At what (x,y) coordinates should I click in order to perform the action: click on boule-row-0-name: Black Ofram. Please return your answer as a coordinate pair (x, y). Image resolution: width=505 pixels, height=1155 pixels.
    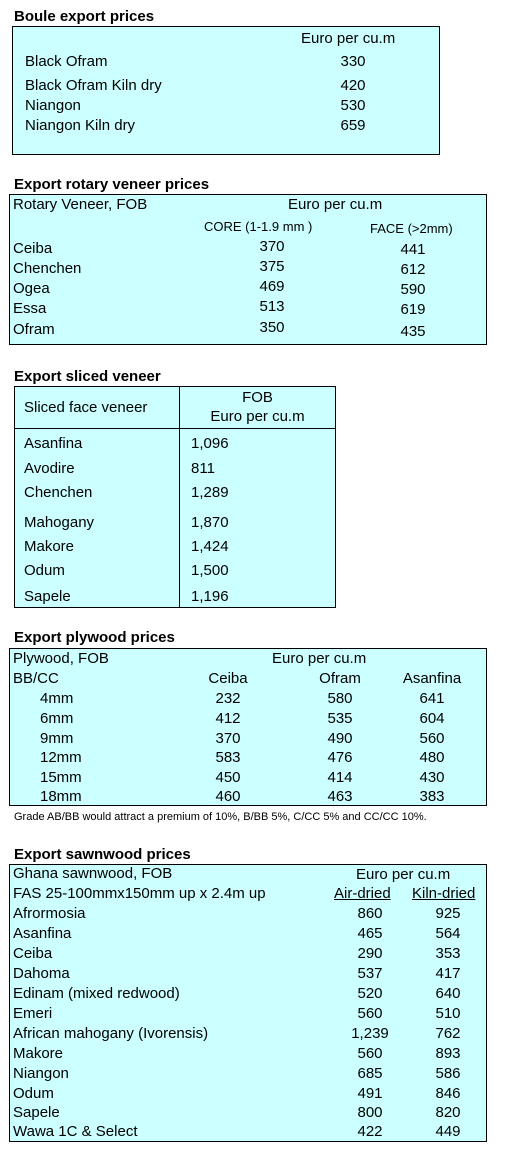
    Looking at the image, I should click on (66, 61).